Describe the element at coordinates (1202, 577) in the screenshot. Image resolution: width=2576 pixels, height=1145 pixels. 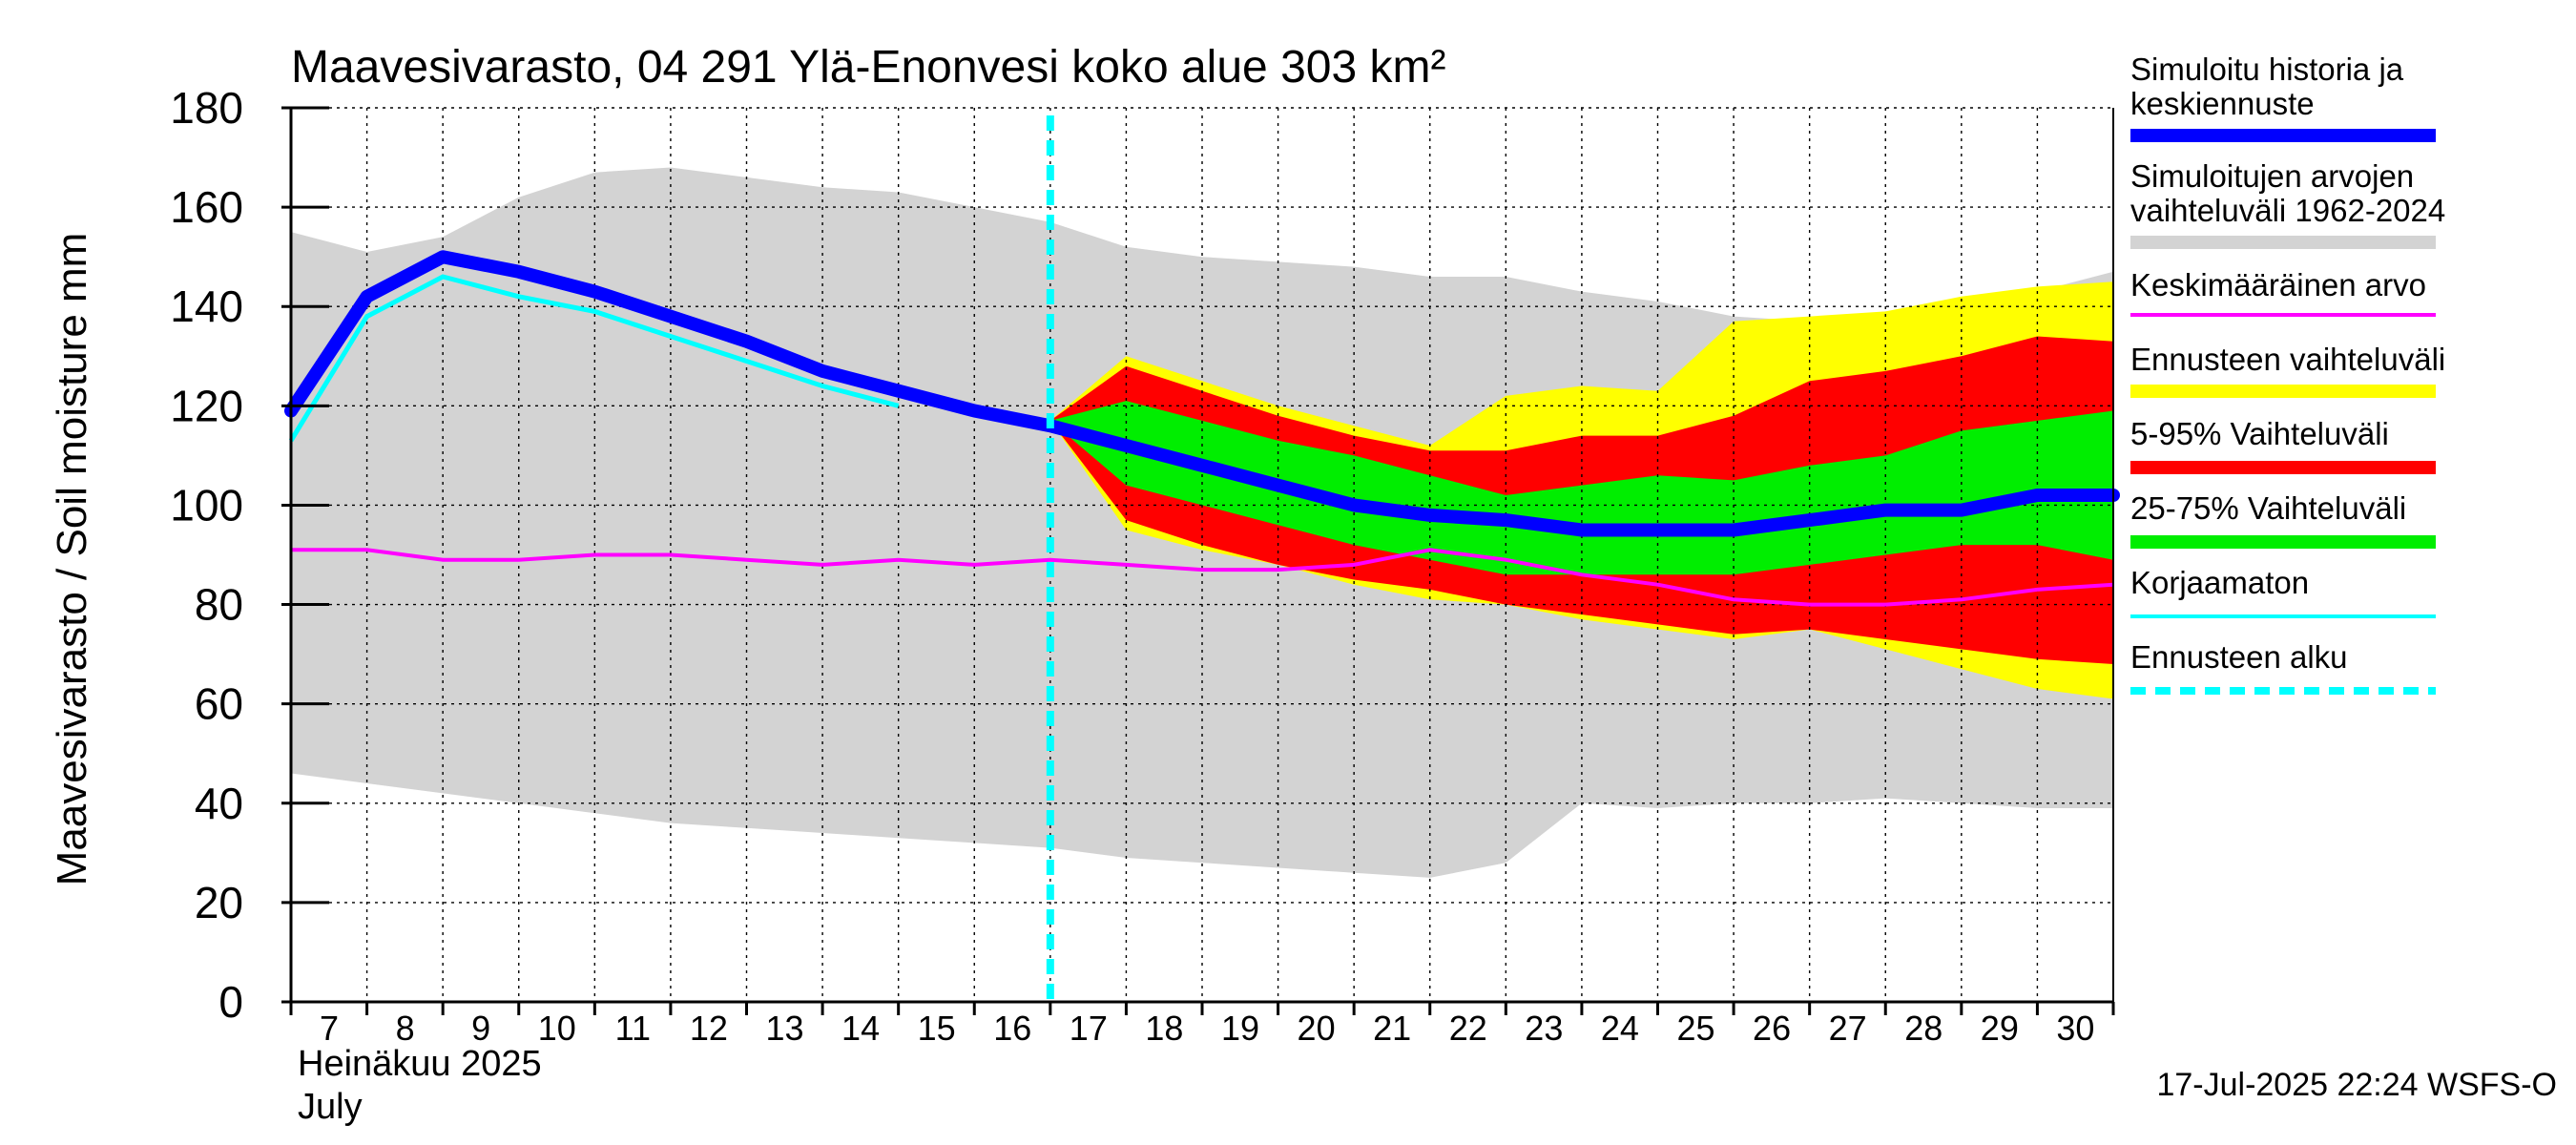
I see `mean-line` at that location.